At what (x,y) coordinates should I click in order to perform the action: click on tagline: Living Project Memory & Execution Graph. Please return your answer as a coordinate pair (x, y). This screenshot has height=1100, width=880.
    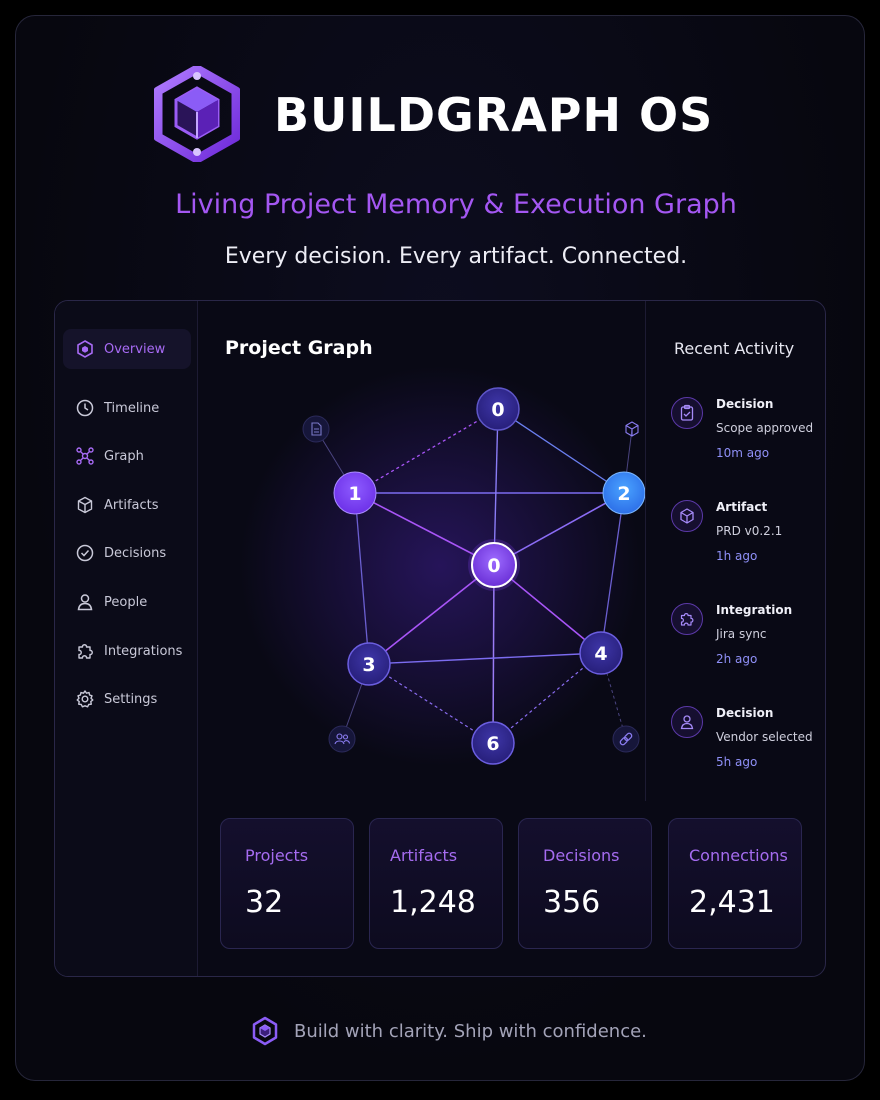
    Looking at the image, I should click on (456, 204).